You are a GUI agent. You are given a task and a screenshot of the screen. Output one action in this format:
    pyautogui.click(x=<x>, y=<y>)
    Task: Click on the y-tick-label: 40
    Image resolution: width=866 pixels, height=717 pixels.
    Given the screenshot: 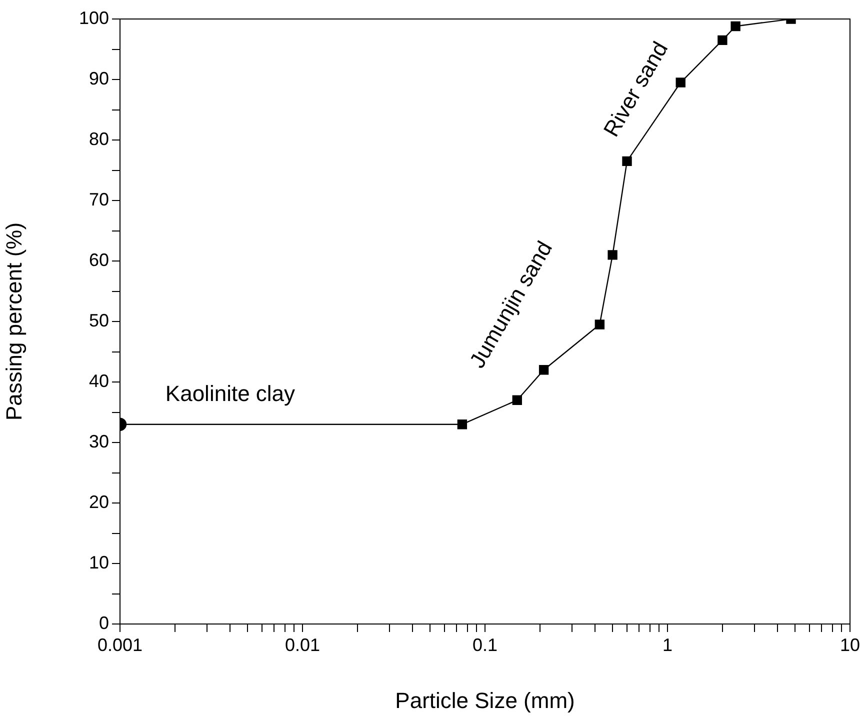 What is the action you would take?
    pyautogui.click(x=98, y=380)
    